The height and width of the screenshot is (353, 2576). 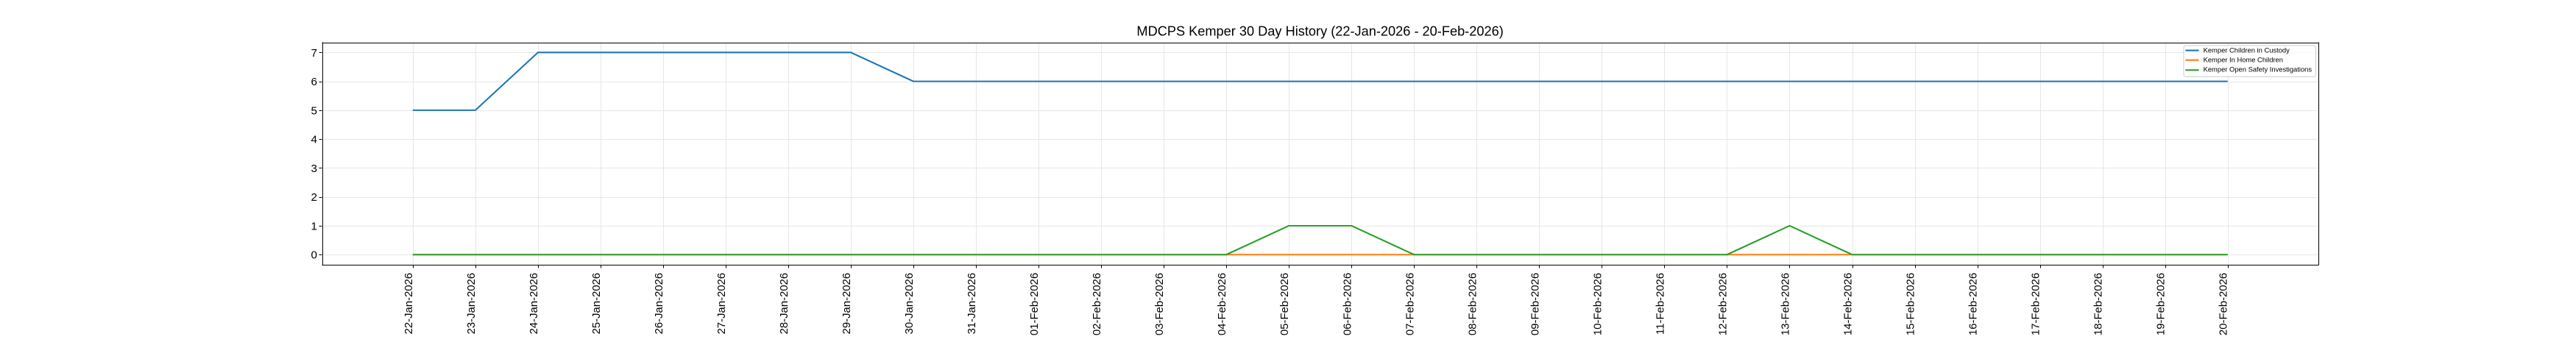 I want to click on svg-text: 6, so click(x=313, y=82).